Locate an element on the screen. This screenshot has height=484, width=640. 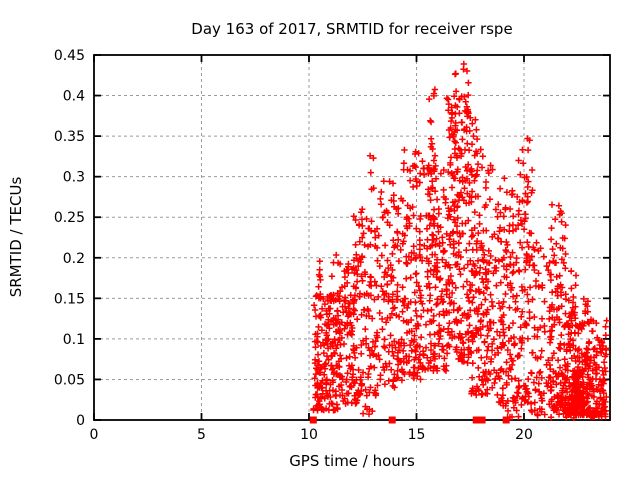
y-tick-label: 0.45 is located at coordinates (69, 56).